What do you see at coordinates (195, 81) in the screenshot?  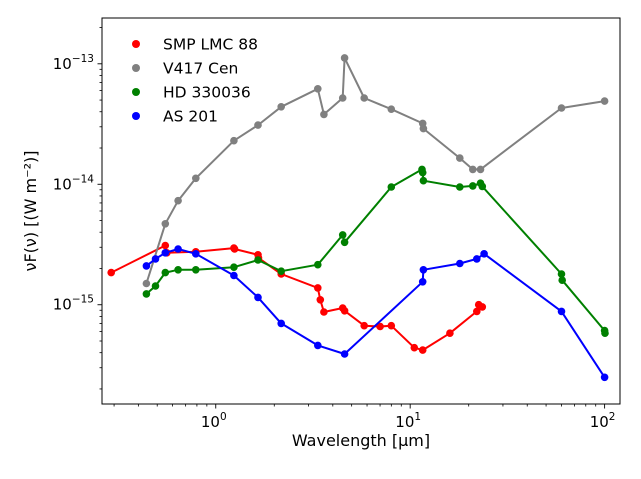 I see `legend: SMP LMC 88 V417 Cen HD 330036 AS 201` at bounding box center [195, 81].